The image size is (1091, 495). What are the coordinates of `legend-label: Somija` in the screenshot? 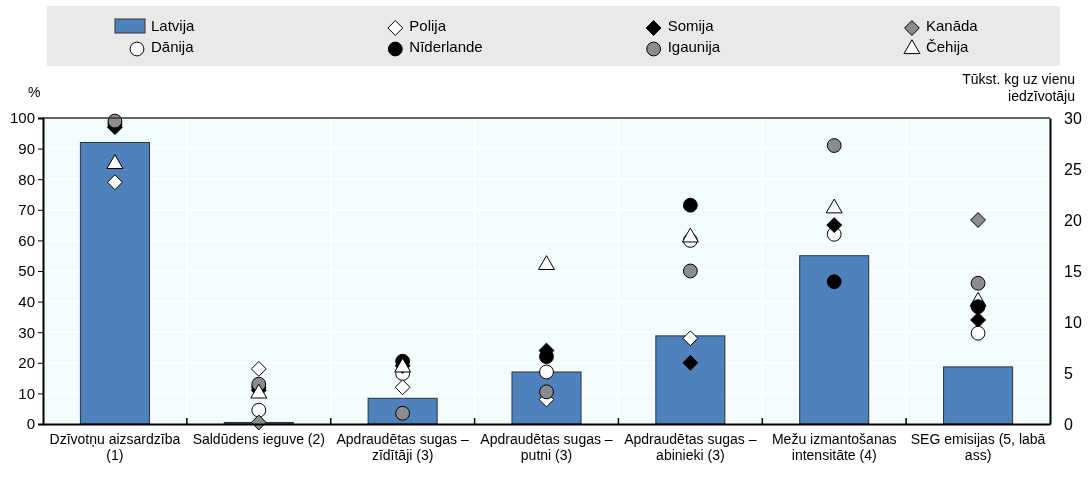 It's located at (691, 25).